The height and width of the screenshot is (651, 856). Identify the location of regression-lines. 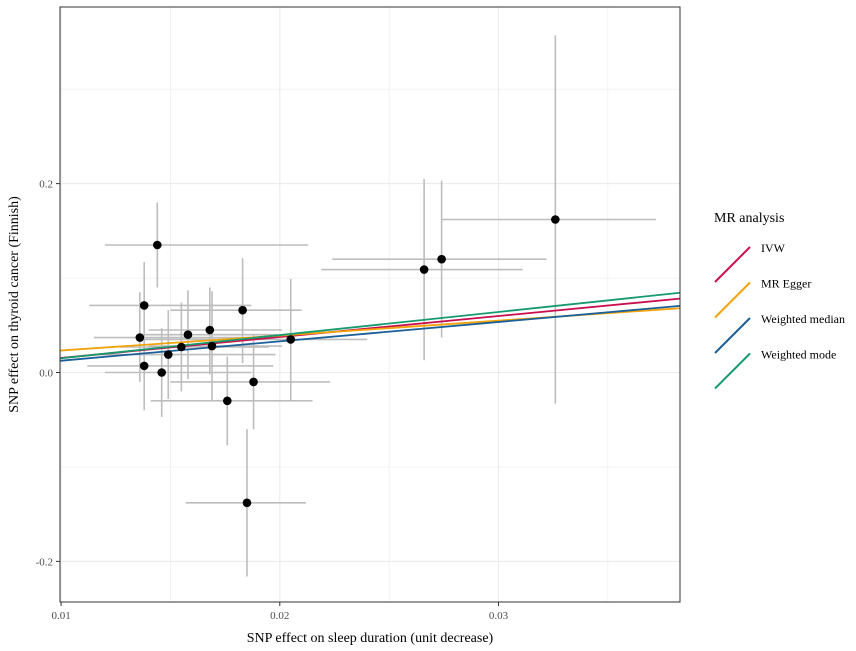
(370, 326).